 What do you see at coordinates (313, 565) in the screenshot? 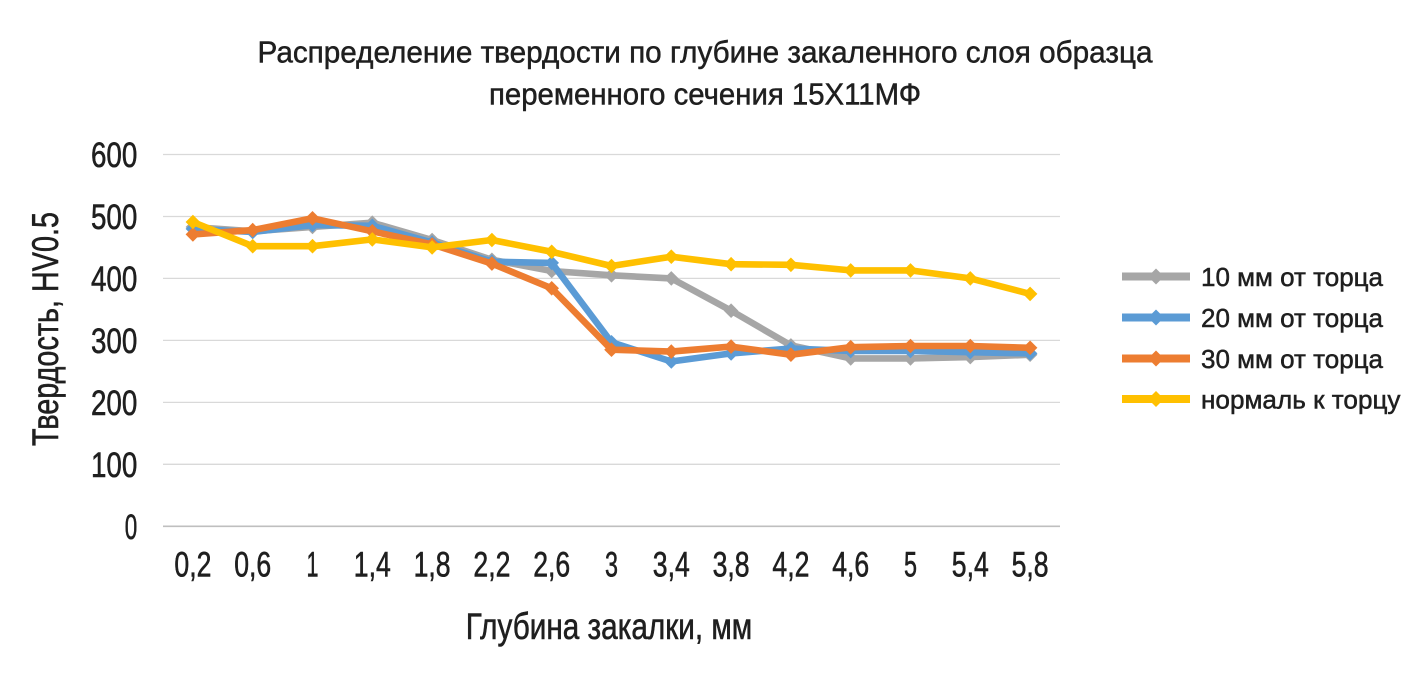
I see `svg-text: 1` at bounding box center [313, 565].